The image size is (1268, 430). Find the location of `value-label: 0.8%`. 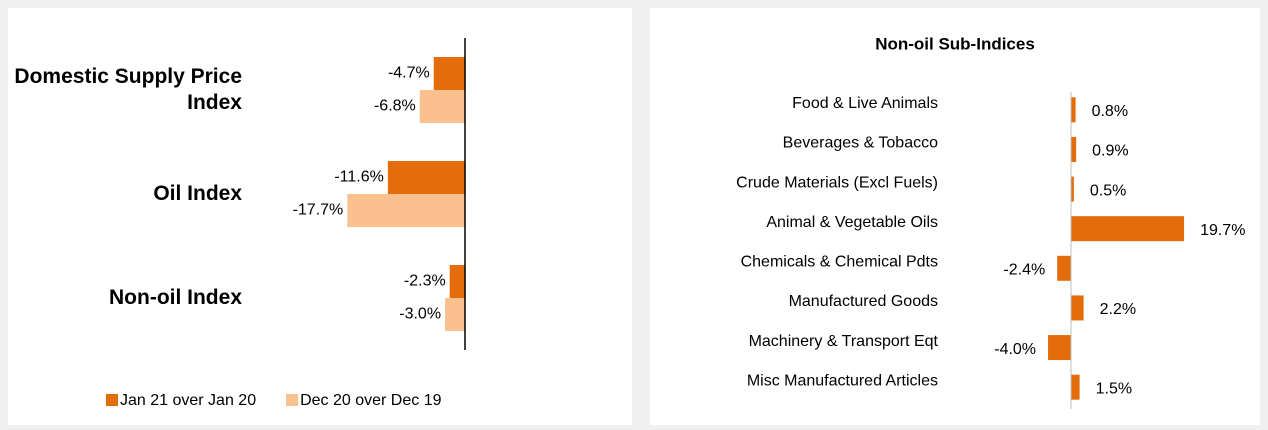

value-label: 0.8% is located at coordinates (1110, 111).